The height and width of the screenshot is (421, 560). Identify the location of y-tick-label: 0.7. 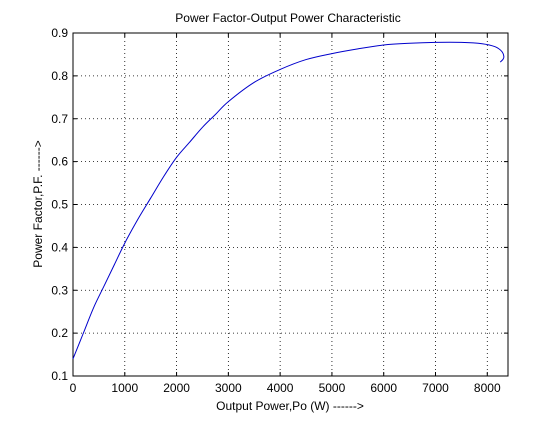
(59, 119).